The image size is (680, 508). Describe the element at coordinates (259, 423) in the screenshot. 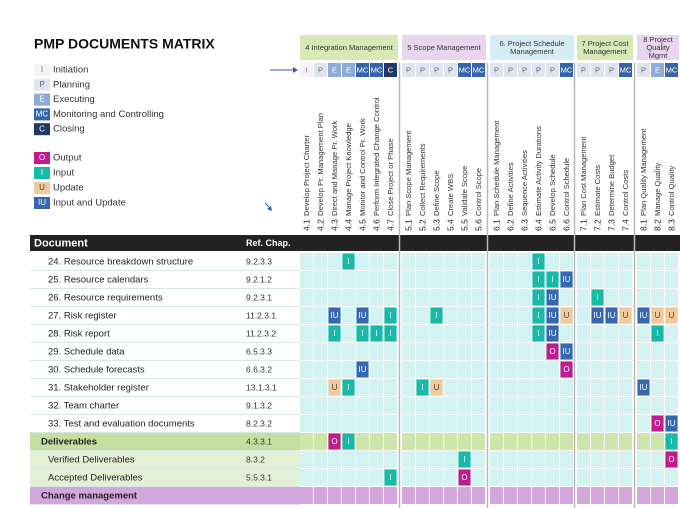

I see `row-ref: 8.2.3.2` at that location.